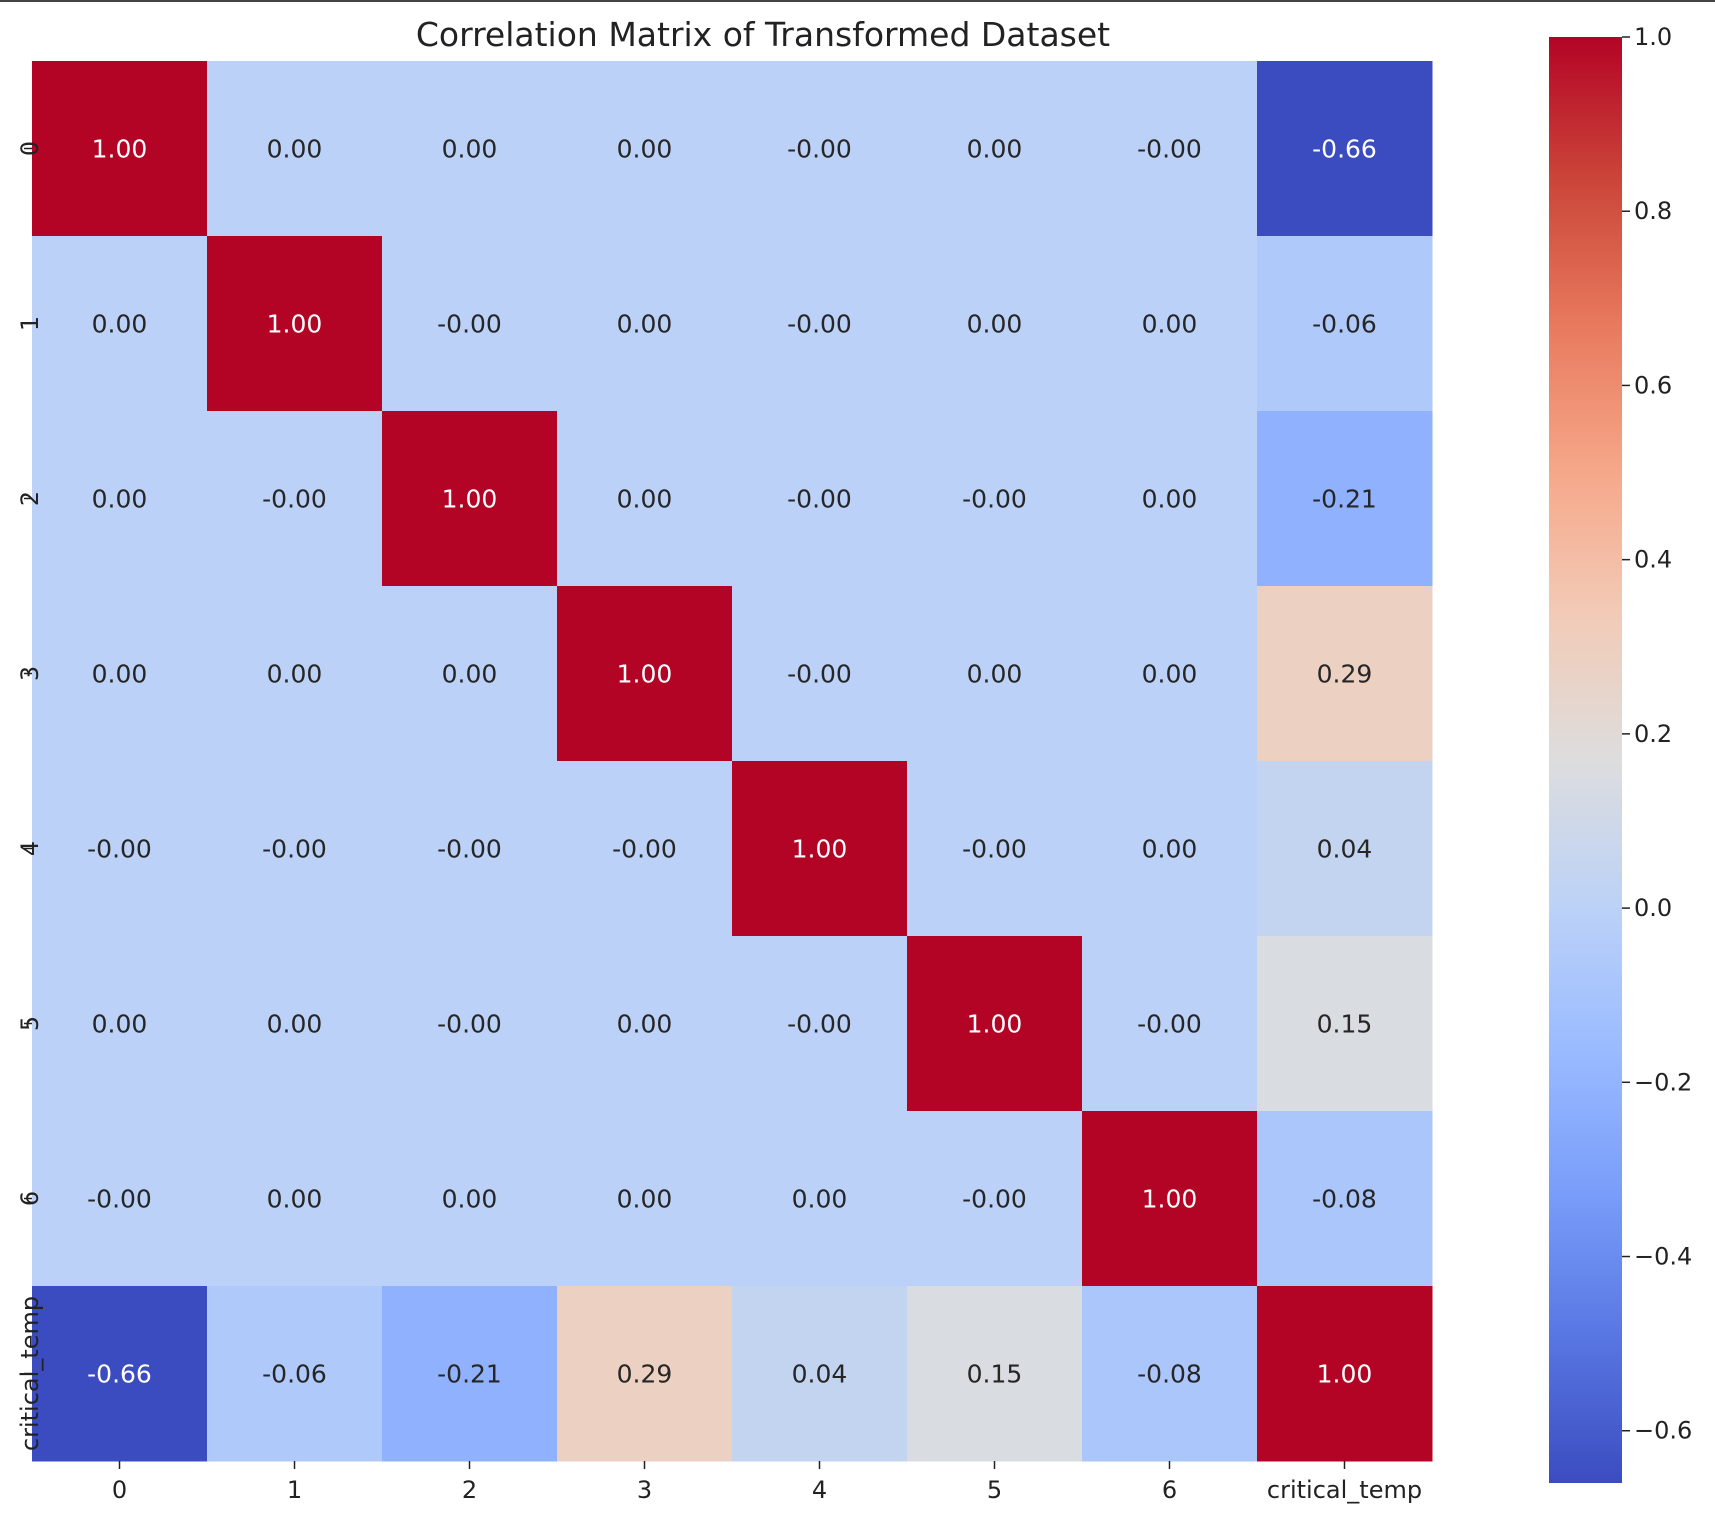 Image resolution: width=1715 pixels, height=1520 pixels. Describe the element at coordinates (120, 499) in the screenshot. I see `cell-value-label-r2-c0: 0.00` at that location.